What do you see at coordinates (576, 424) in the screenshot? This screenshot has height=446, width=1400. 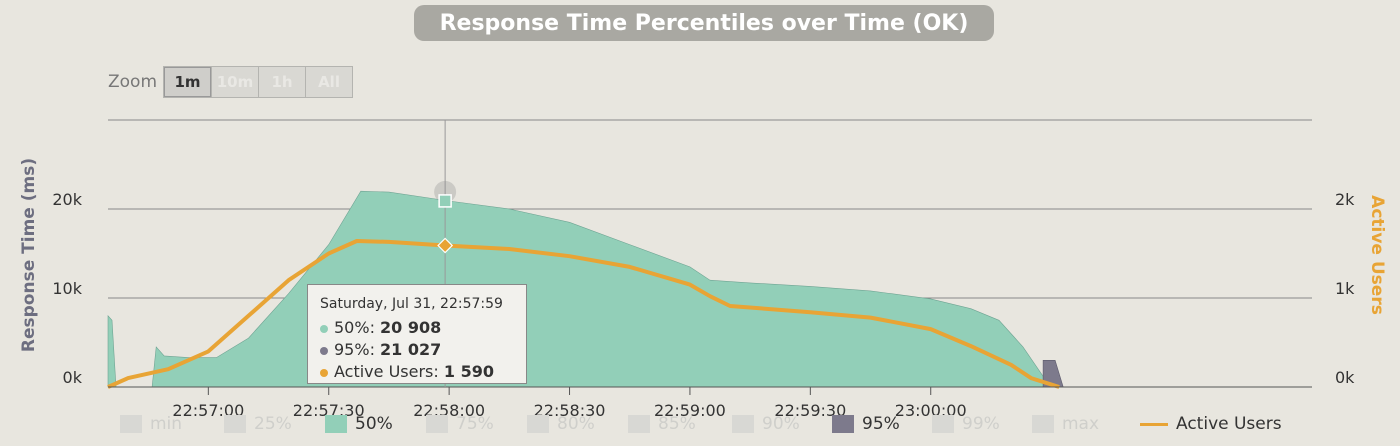 I see `legend-label: 80%` at bounding box center [576, 424].